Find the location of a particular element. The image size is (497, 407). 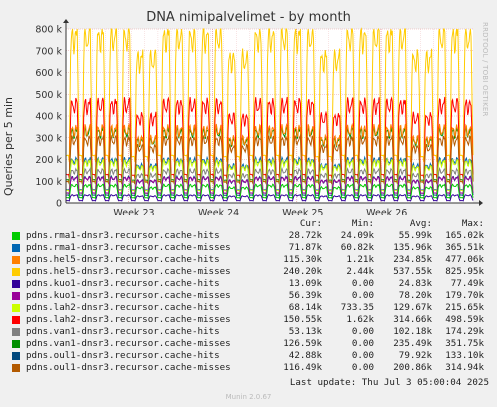

legend-avg: 235.49k is located at coordinates (412, 343).